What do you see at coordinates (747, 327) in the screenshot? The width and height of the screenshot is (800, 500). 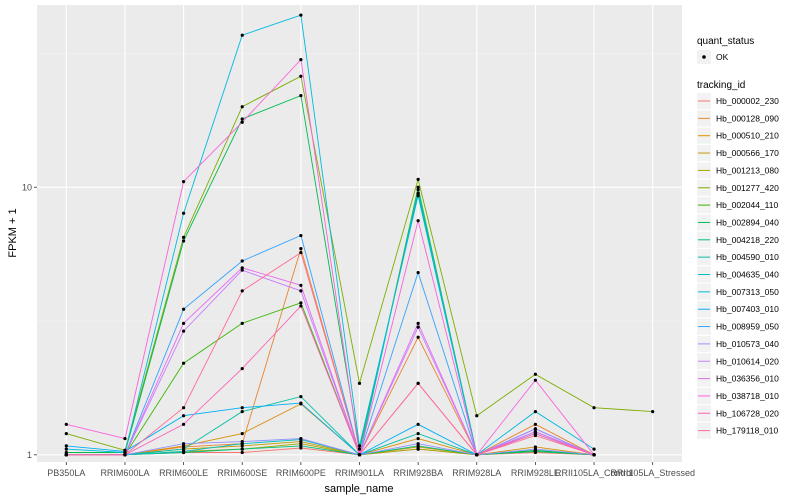 I see `legend-label-Hb_008959_050: Hb_008959_050` at bounding box center [747, 327].